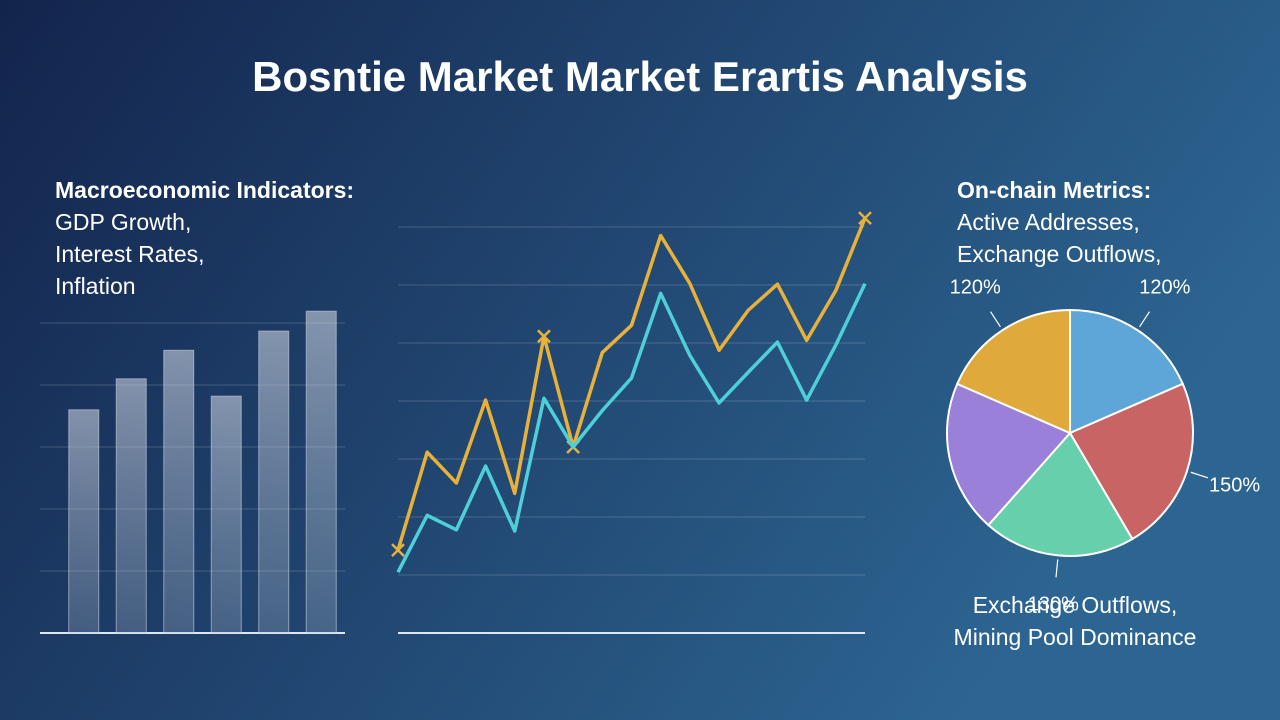 The height and width of the screenshot is (720, 1280). I want to click on pie-note: Active Addresses,, so click(1048, 222).